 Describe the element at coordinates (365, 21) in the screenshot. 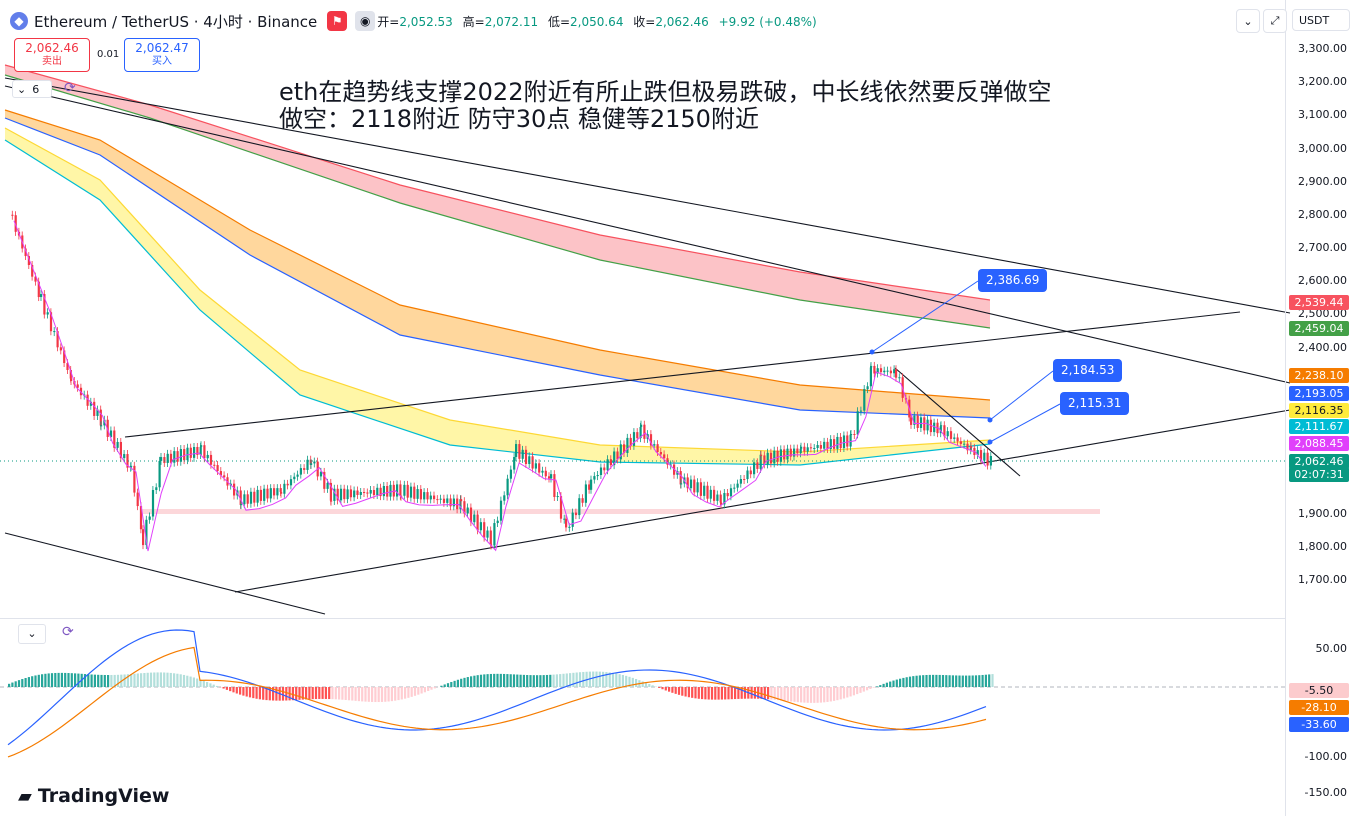

I see `eye-icon: ◉` at that location.